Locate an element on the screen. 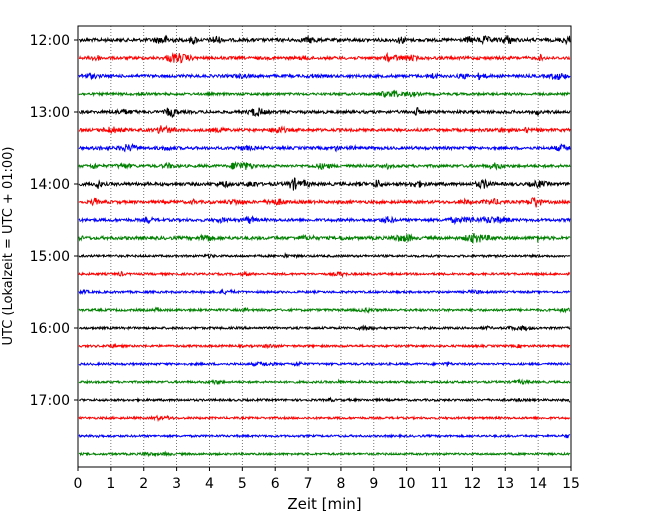  x-tick-label: 2 is located at coordinates (143, 484).